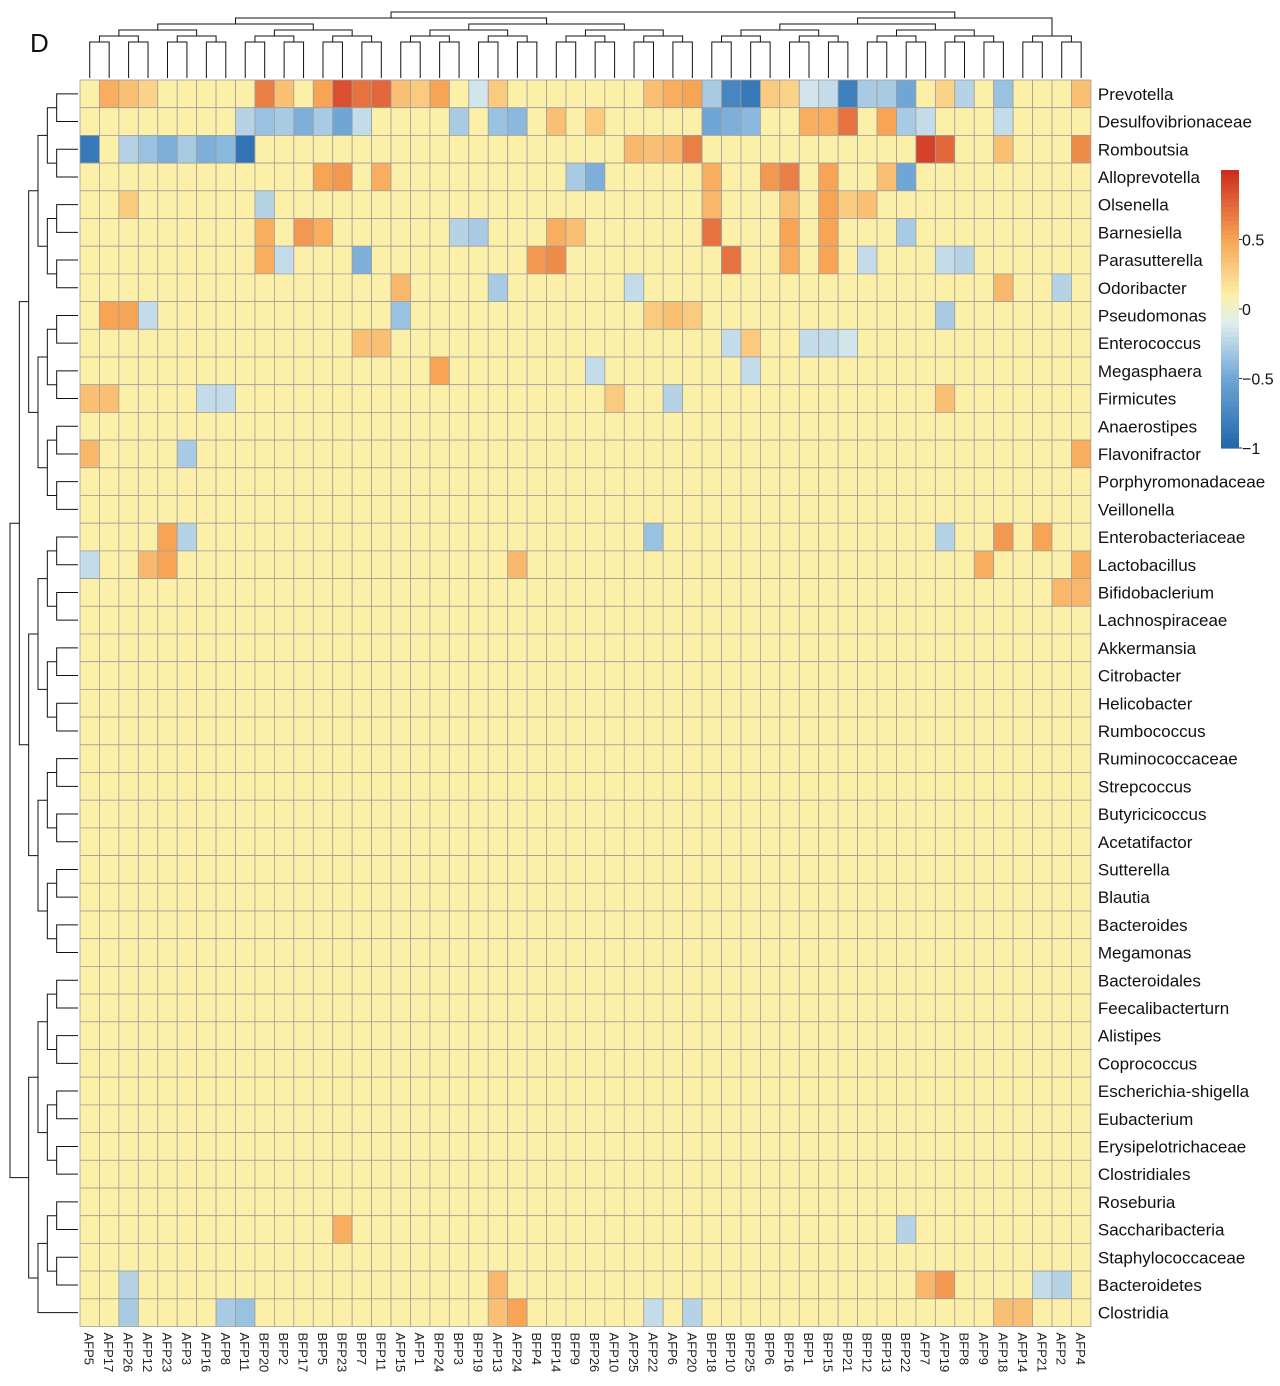 The image size is (1280, 1386). I want to click on row-dendrogram-branch, so click(67, 1216).